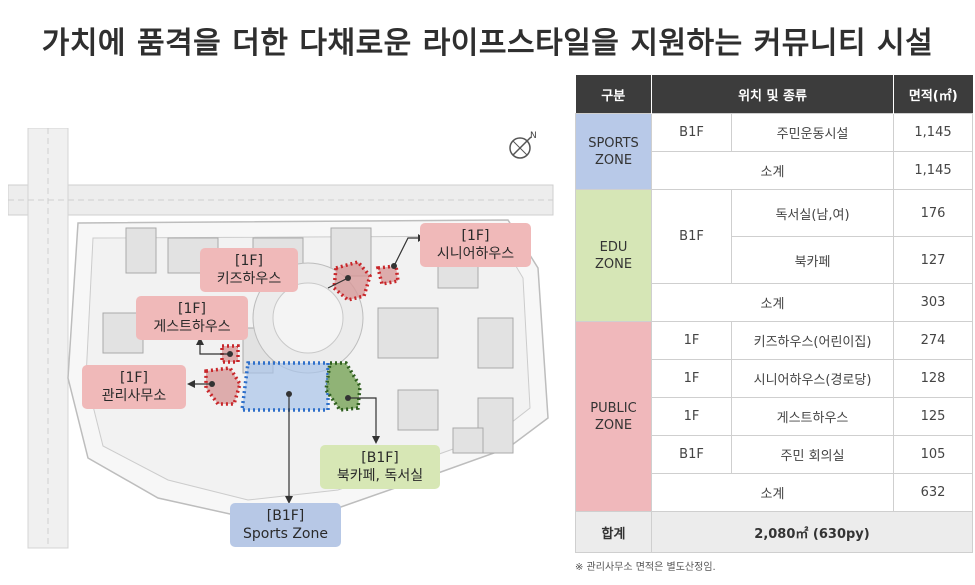 Image resolution: width=975 pixels, height=585 pixels. I want to click on table-row: 소계 632, so click(775, 492).